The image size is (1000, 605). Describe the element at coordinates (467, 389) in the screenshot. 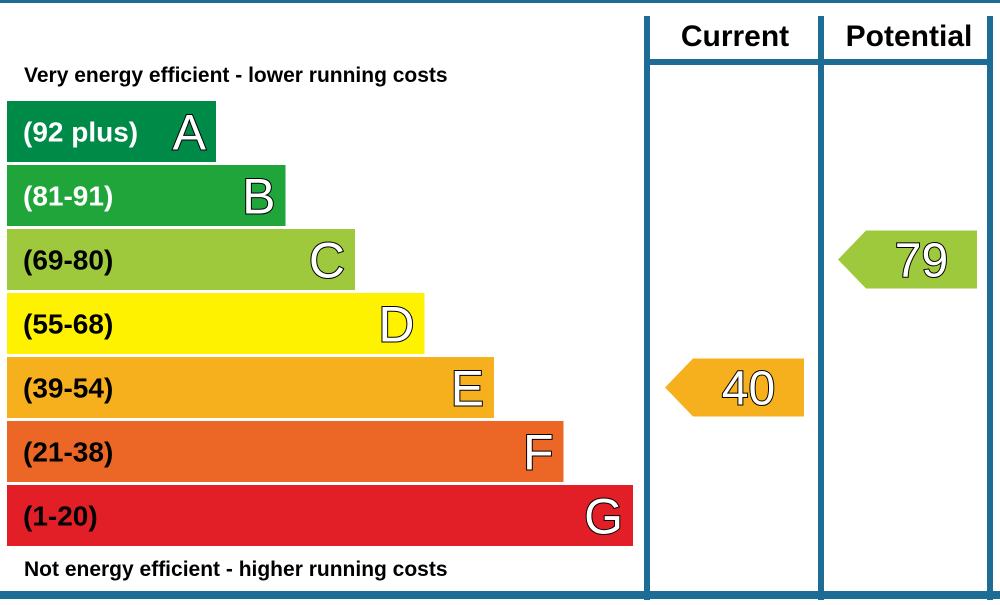

I see `band-e-letter: E` at that location.